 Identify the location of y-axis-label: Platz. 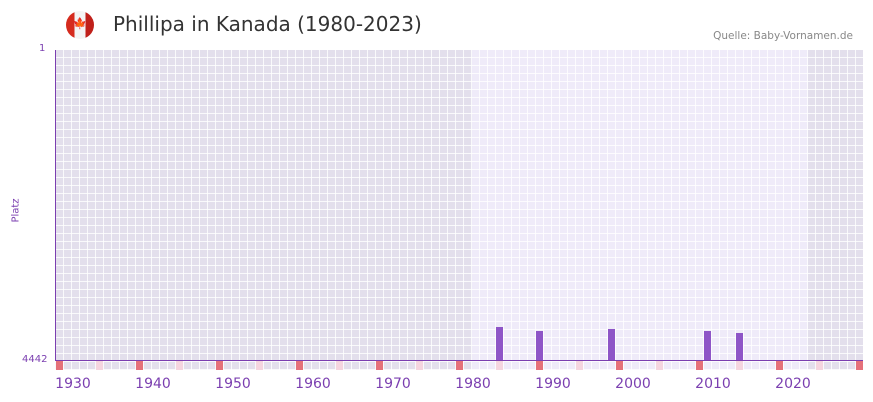
(16, 210).